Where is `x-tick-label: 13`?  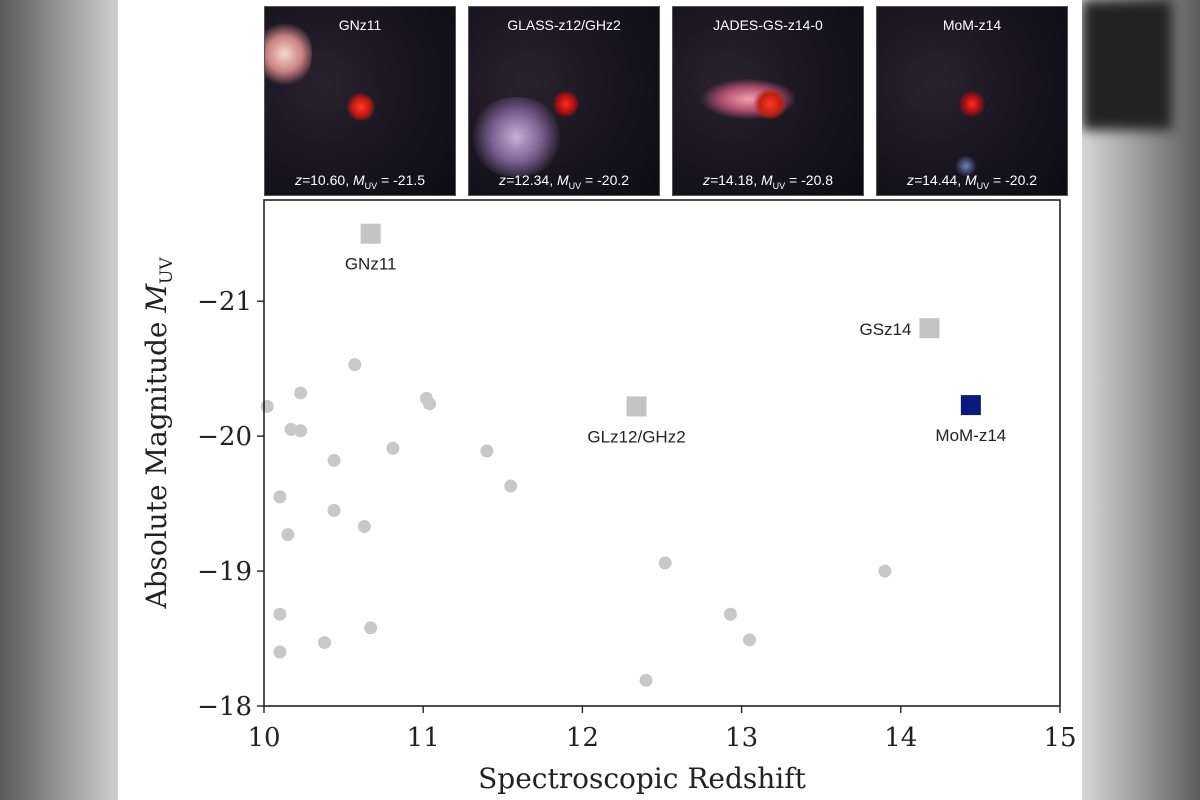
x-tick-label: 13 is located at coordinates (741, 738).